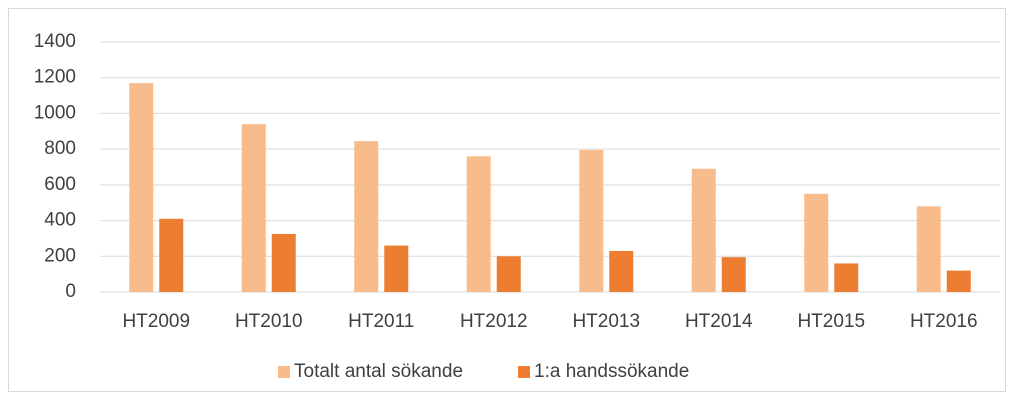  Describe the element at coordinates (60, 148) in the screenshot. I see `y-tick-label: 800` at that location.